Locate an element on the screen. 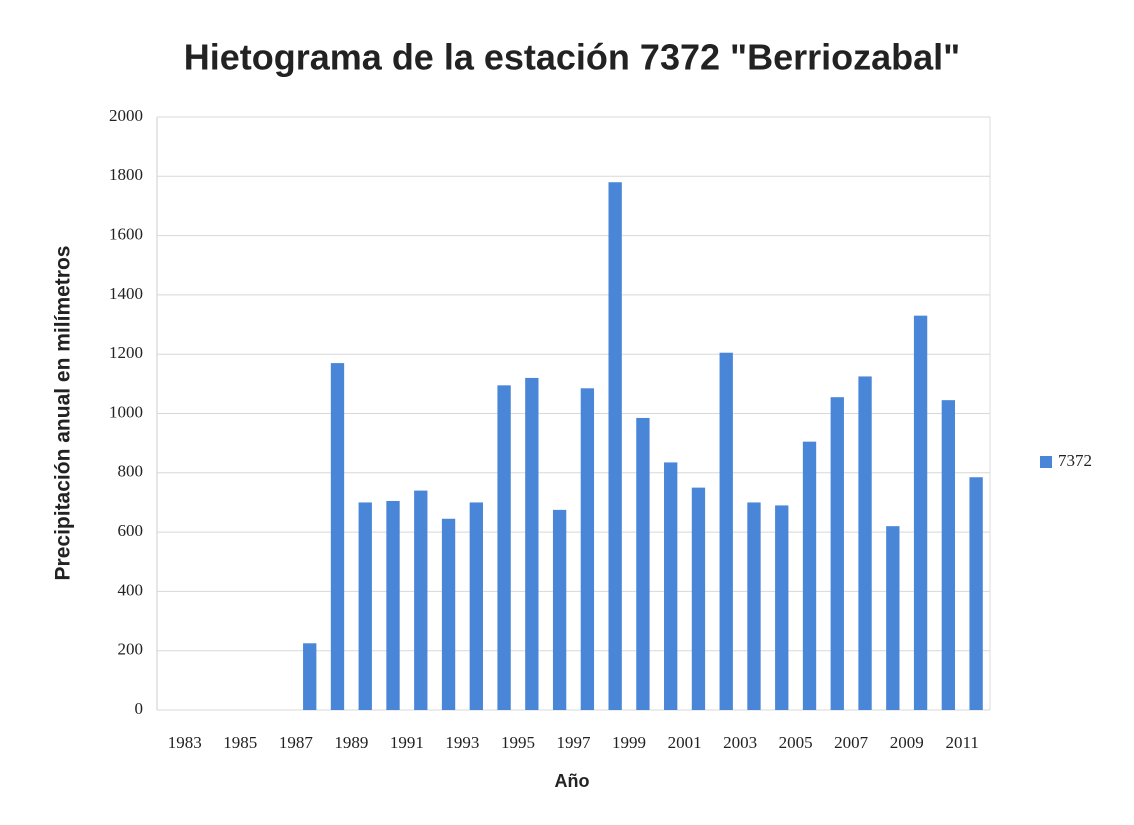  y-tick-label: 200 is located at coordinates (131, 649).